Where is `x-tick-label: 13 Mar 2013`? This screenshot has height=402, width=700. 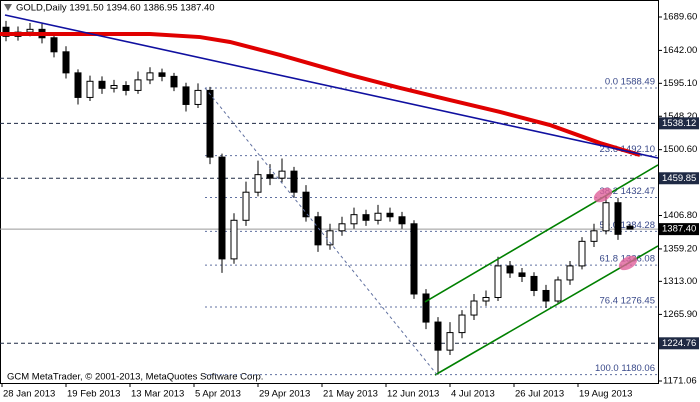 x-tick-label: 13 Mar 2013 is located at coordinates (157, 394).